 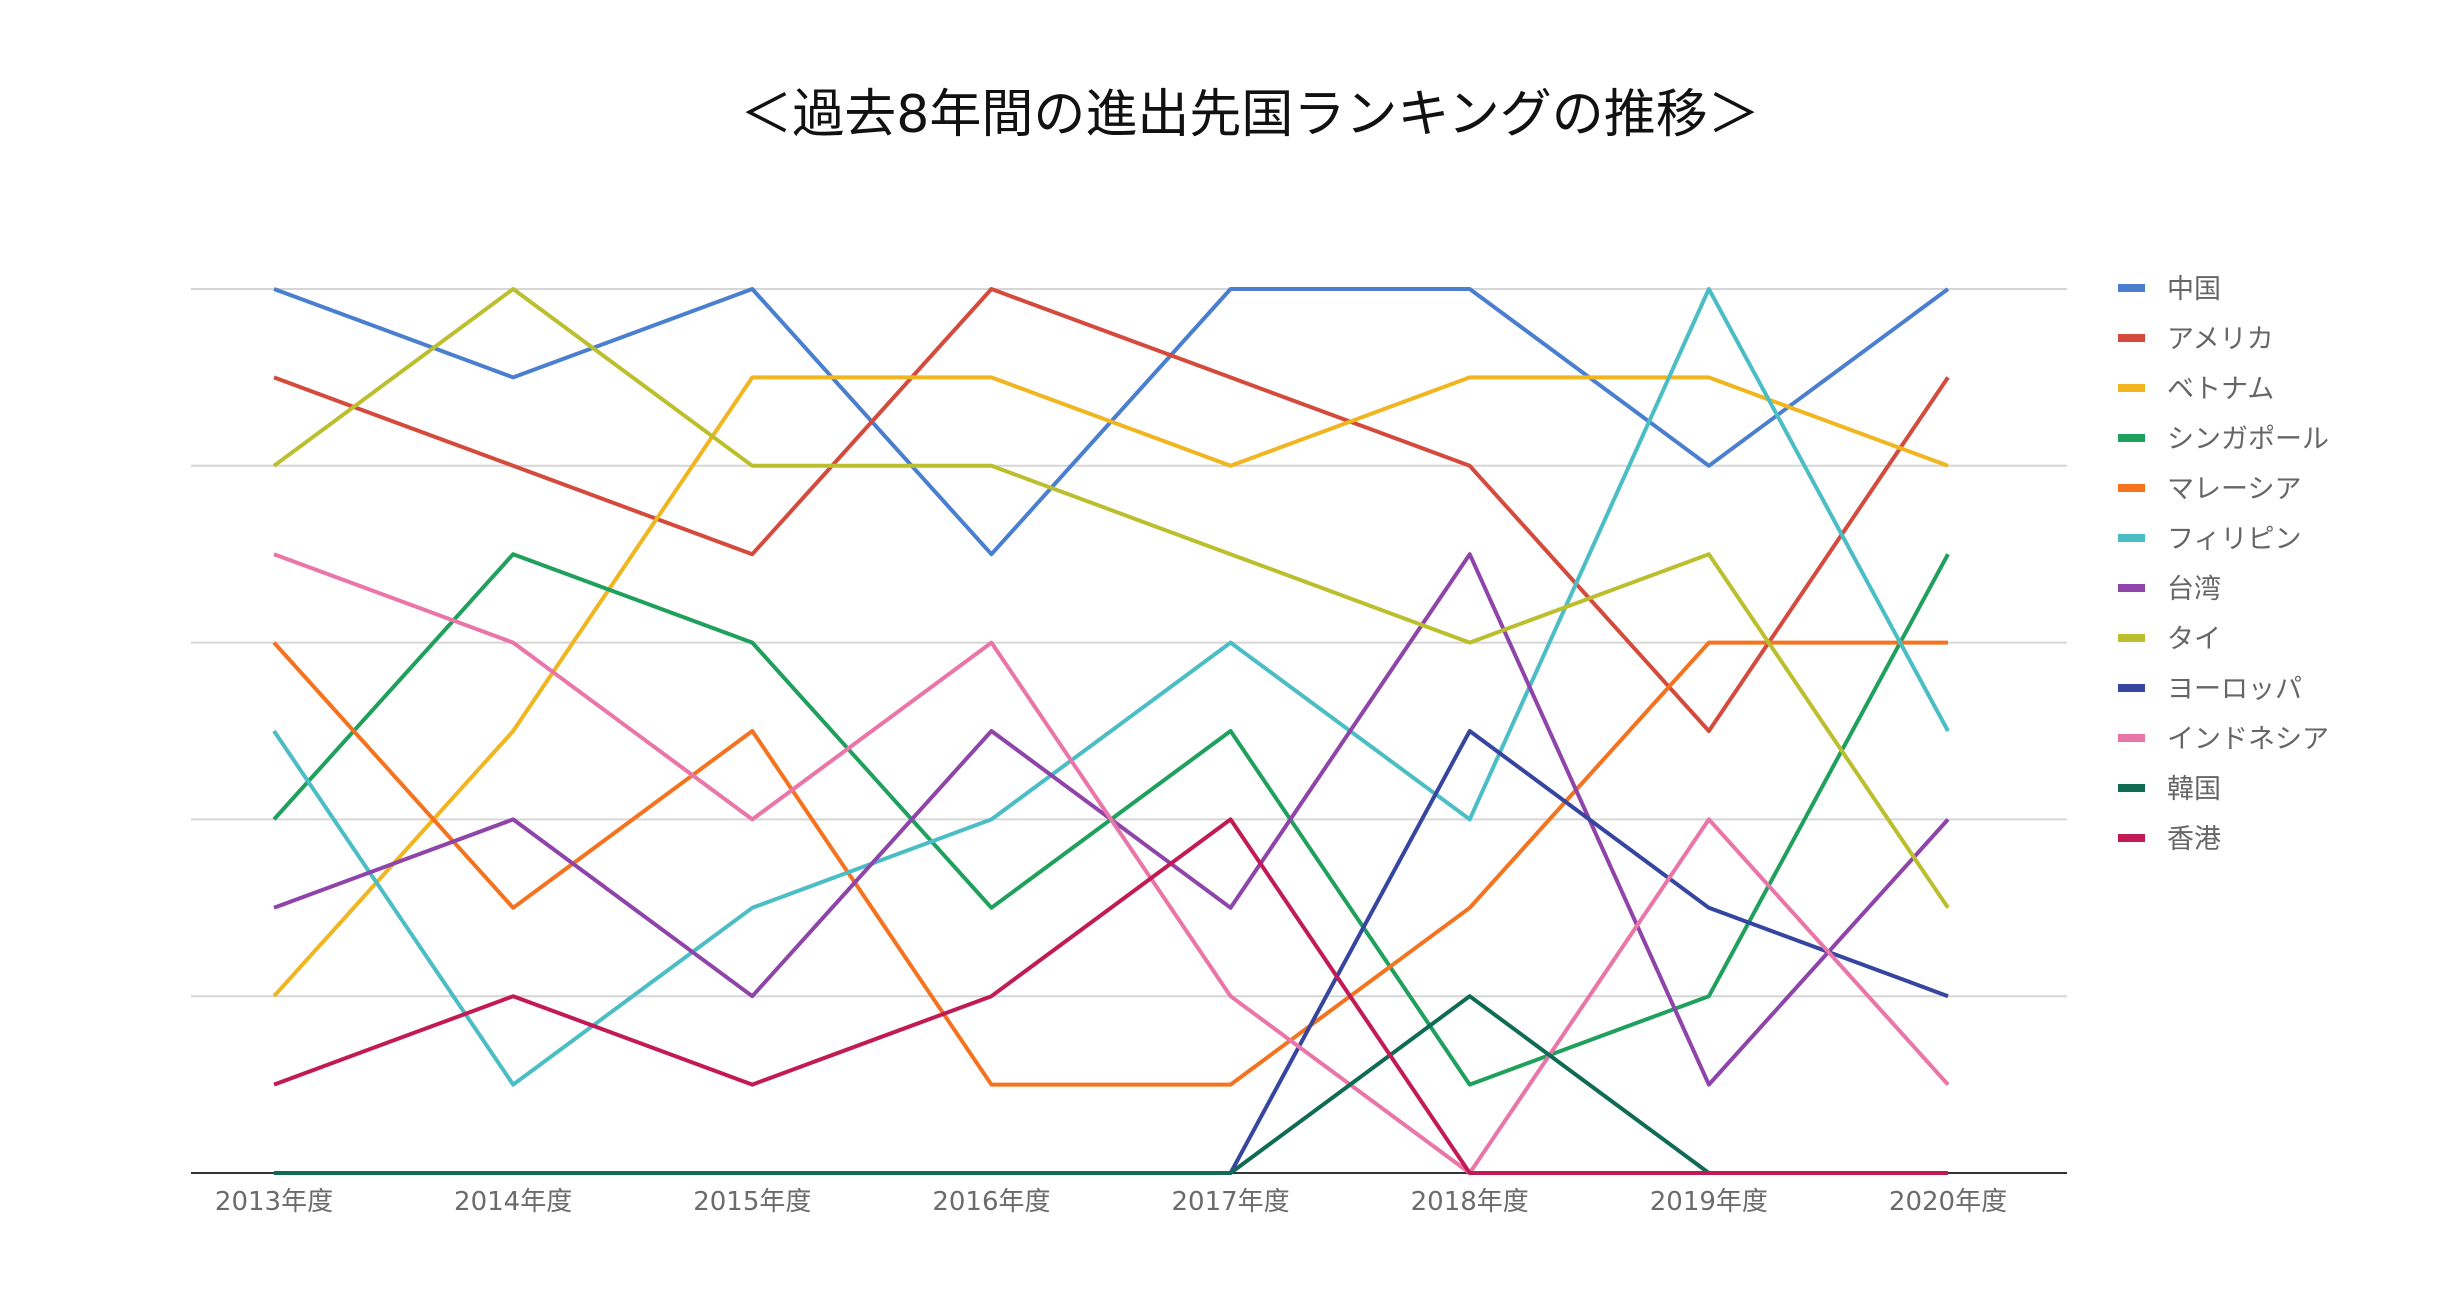 I want to click on legend-item: フィリピン, so click(x=2209, y=539).